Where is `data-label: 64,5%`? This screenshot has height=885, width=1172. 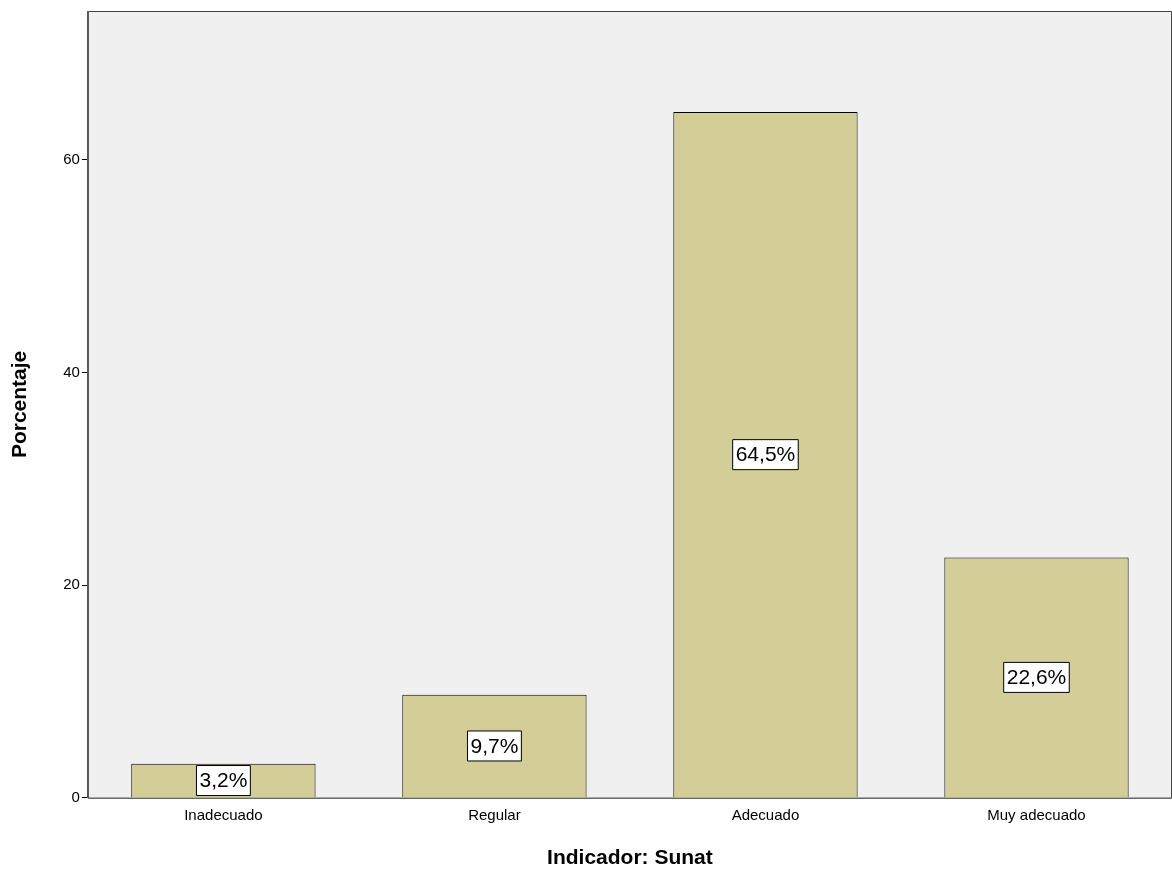 data-label: 64,5% is located at coordinates (765, 454).